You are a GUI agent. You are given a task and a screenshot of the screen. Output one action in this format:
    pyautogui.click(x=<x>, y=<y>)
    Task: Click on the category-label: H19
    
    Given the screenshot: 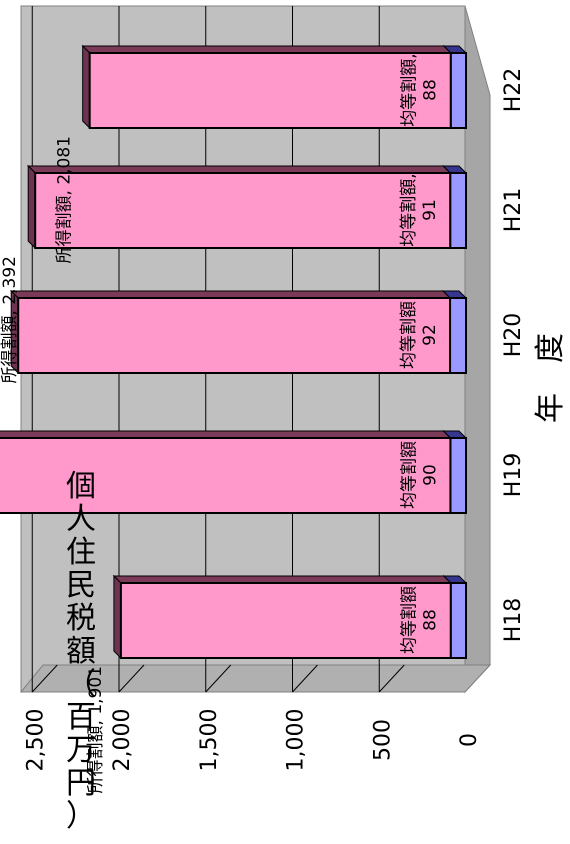 What is the action you would take?
    pyautogui.click(x=513, y=475)
    